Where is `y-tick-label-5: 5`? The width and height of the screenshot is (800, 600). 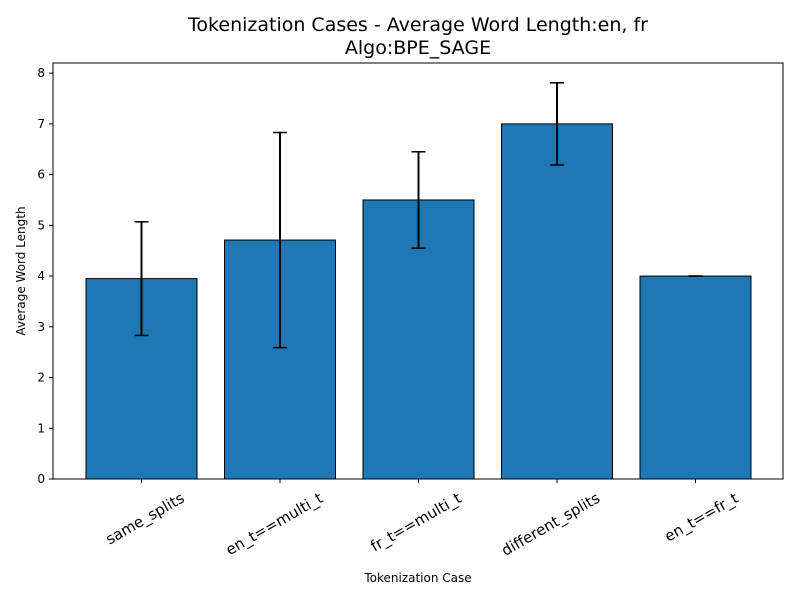
y-tick-label-5: 5 is located at coordinates (41, 225).